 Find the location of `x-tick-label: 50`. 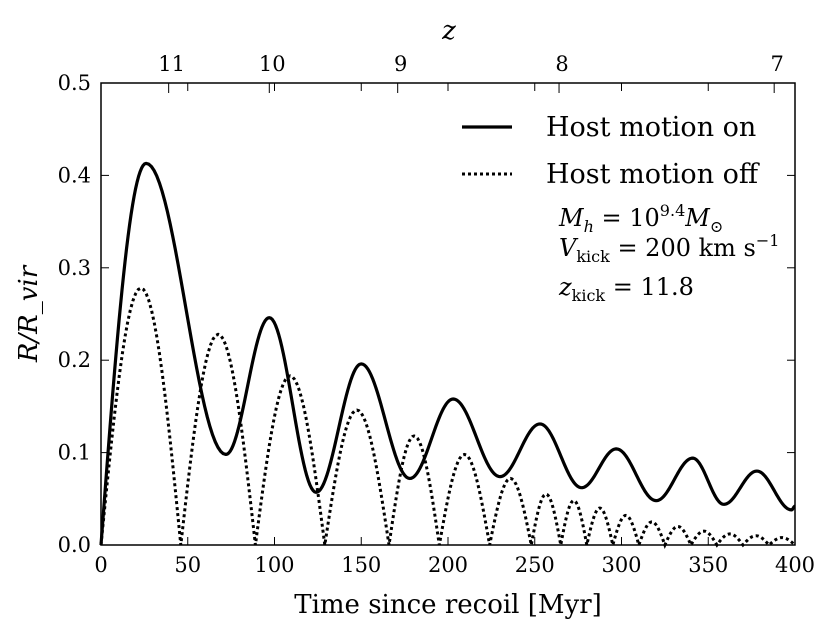

x-tick-label: 50 is located at coordinates (187, 565).